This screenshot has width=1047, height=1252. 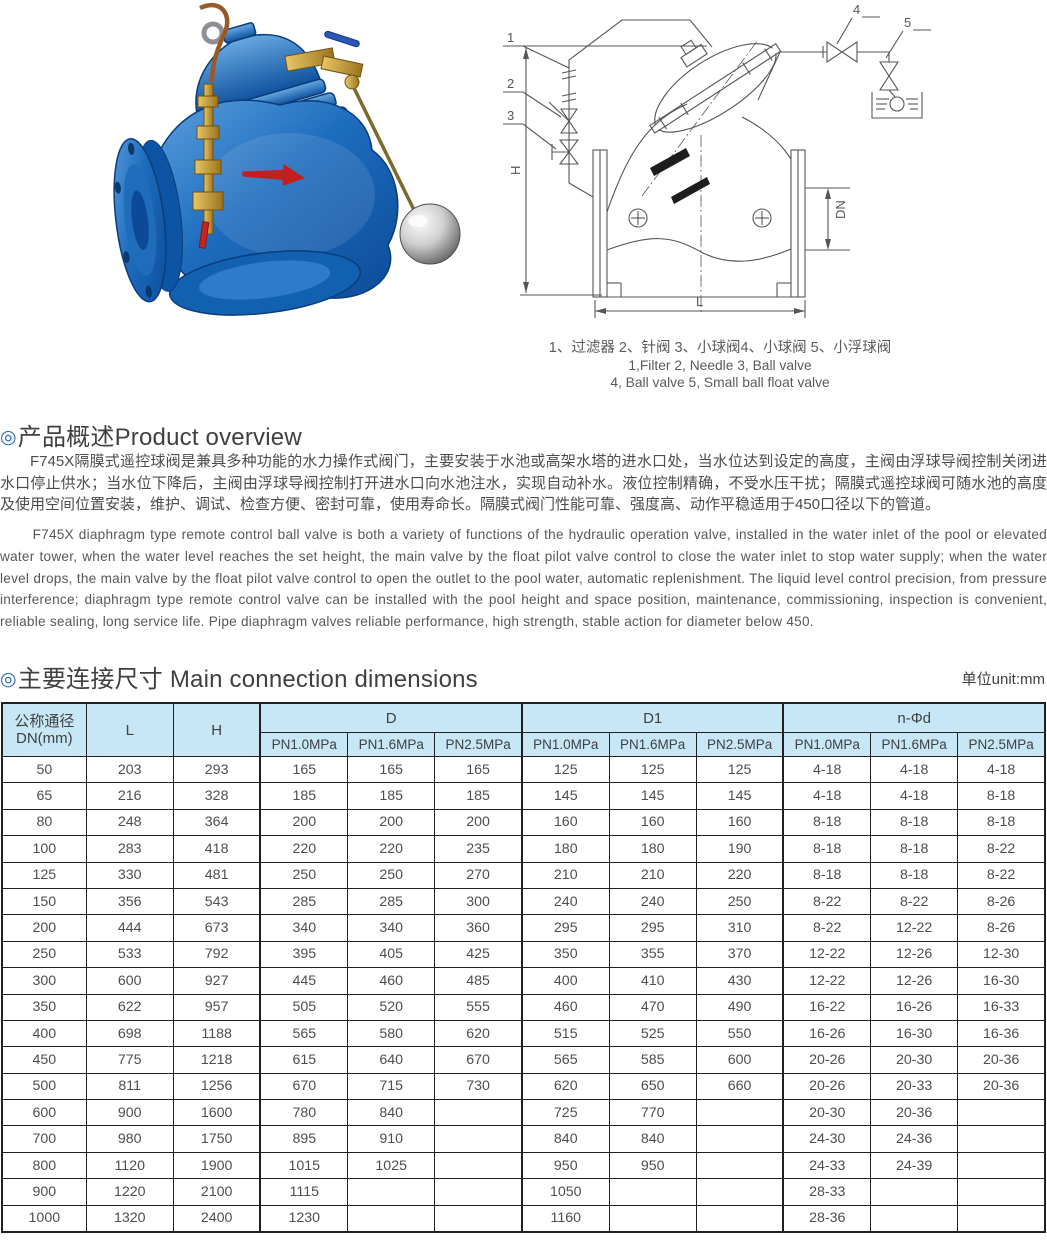 I want to click on table-cell: 12-22, so click(x=827, y=981).